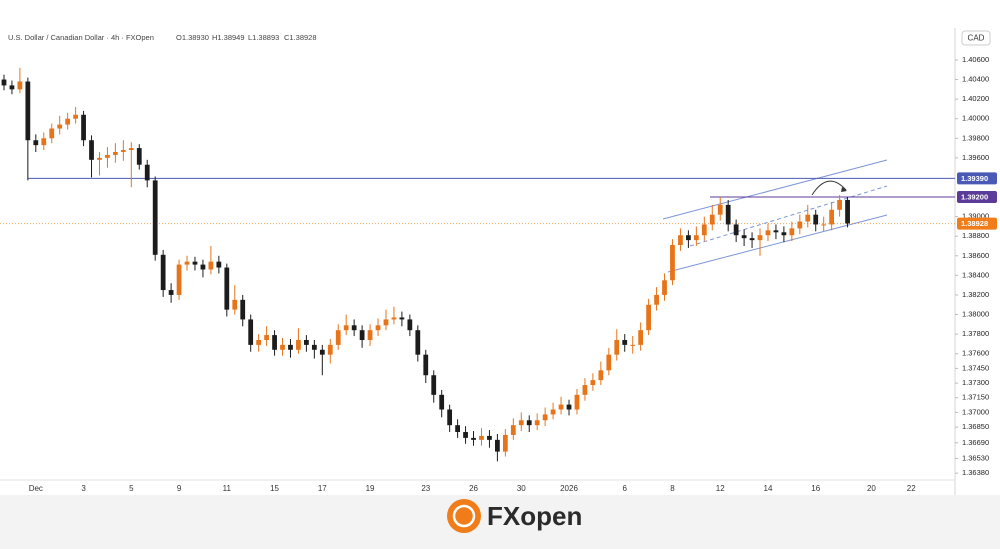 The height and width of the screenshot is (549, 1000). I want to click on currency-box, so click(976, 38).